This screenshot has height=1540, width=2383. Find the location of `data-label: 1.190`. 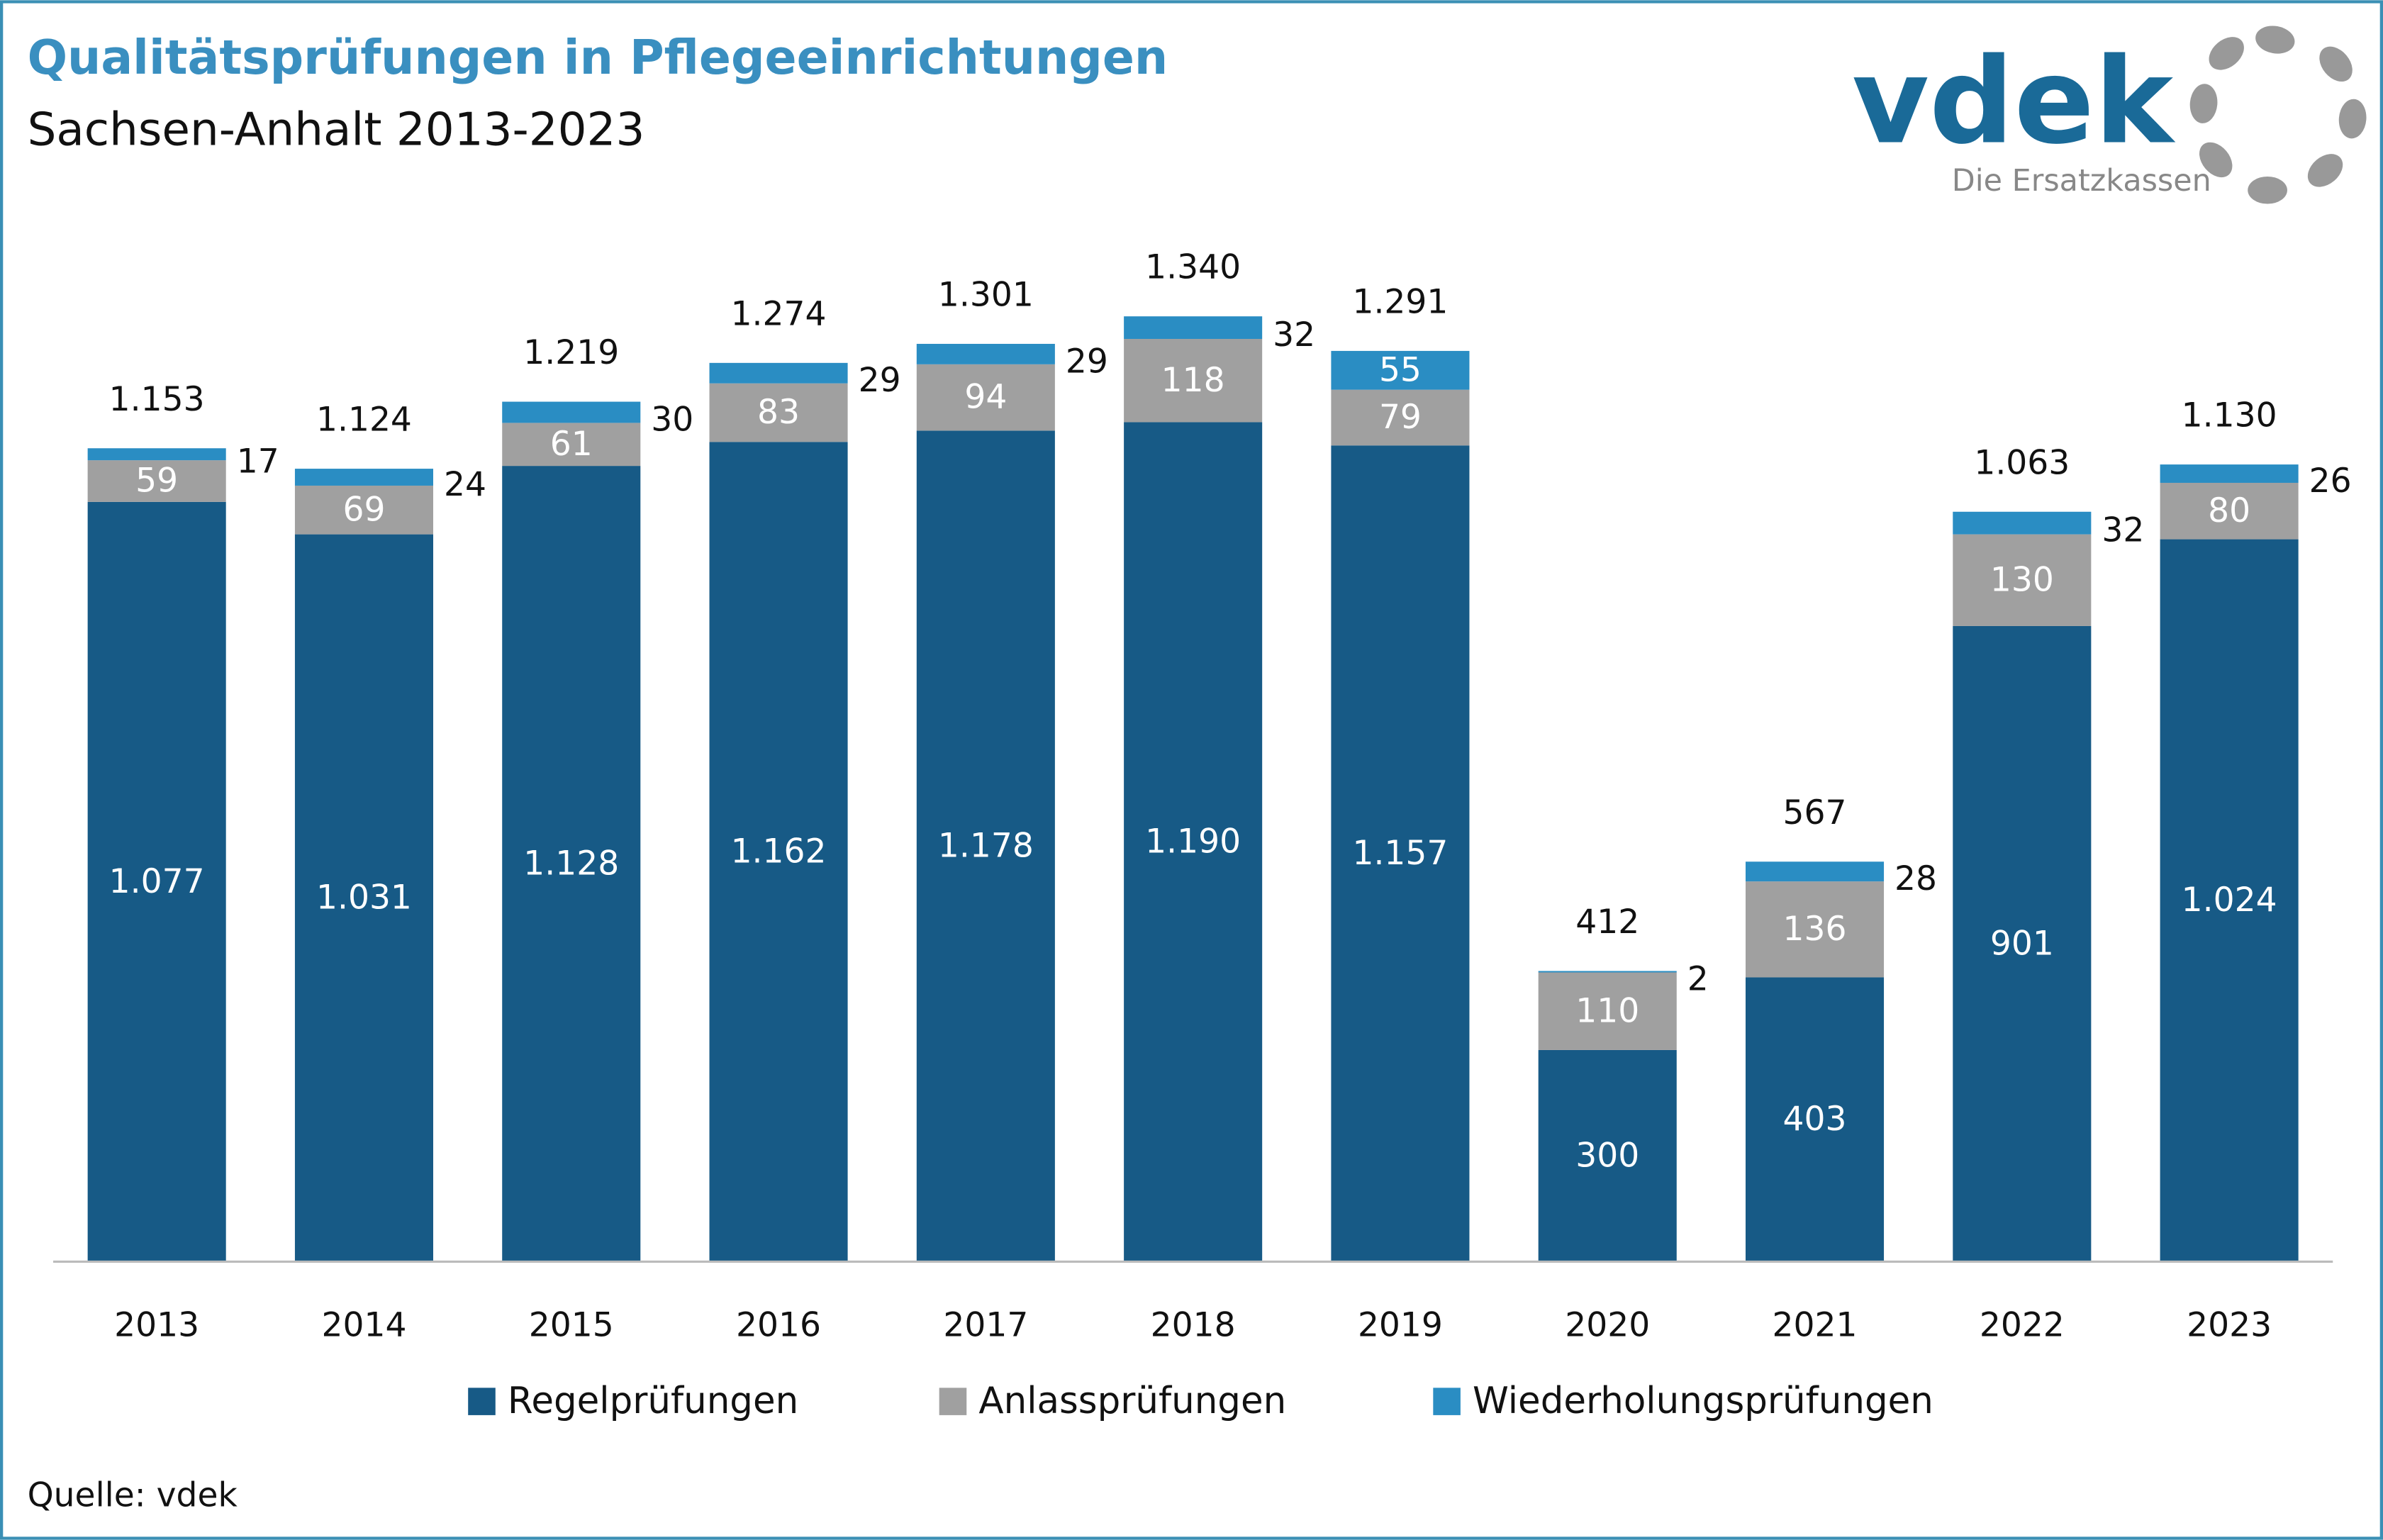

data-label: 1.190 is located at coordinates (1193, 841).